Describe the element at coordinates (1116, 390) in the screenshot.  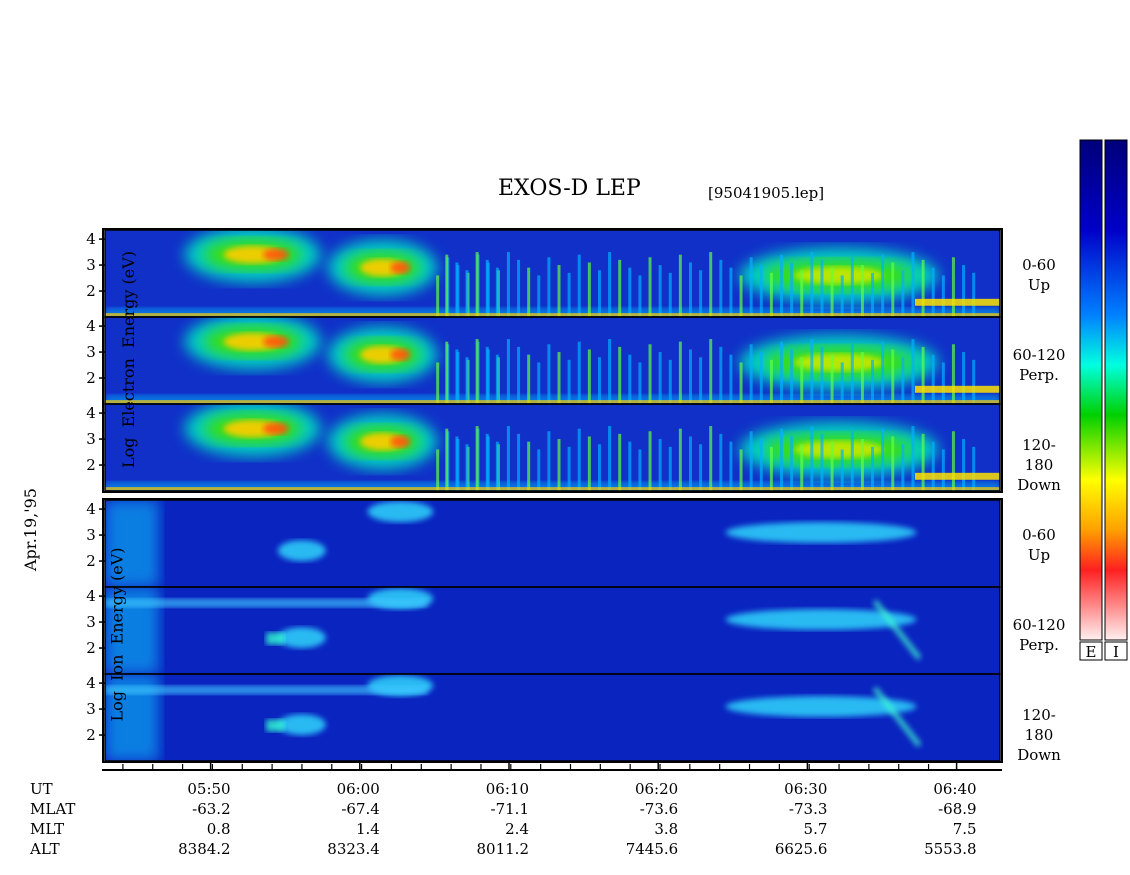
I see `colorbar-ion` at that location.